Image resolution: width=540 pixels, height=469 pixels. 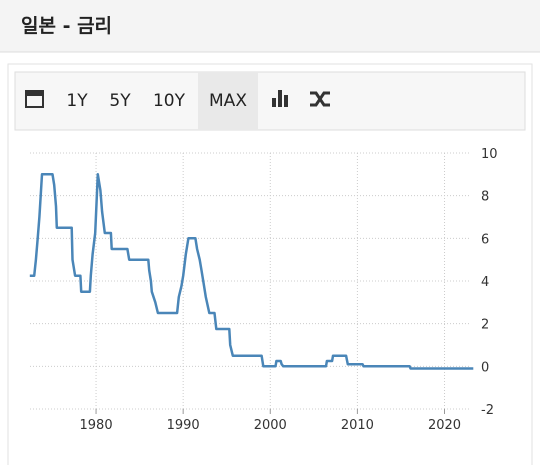 I want to click on range-button: 5Y, so click(x=120, y=101).